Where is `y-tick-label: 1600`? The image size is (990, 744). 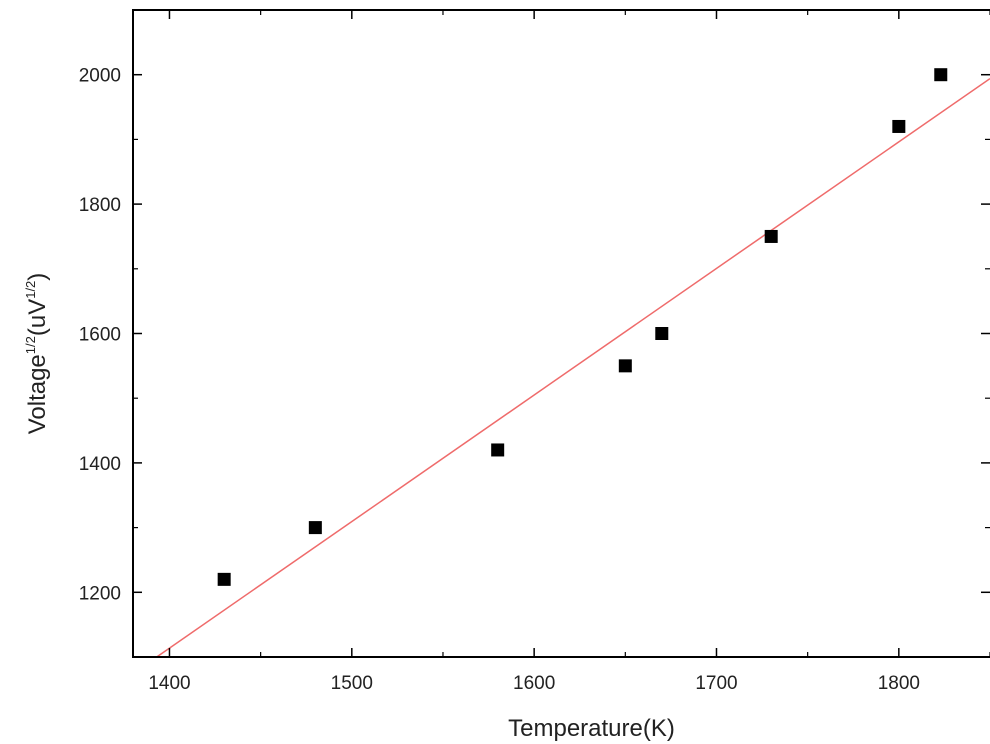
y-tick-label: 1600 is located at coordinates (100, 335).